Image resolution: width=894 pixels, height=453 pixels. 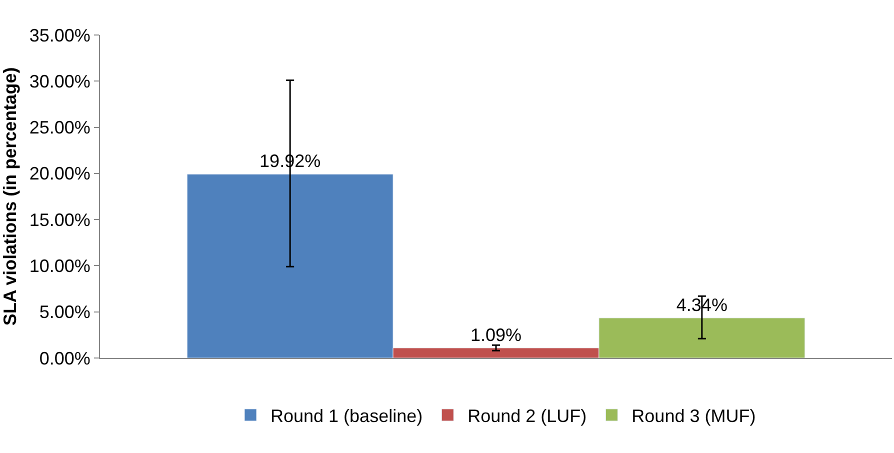 What do you see at coordinates (694, 416) in the screenshot?
I see `legend-label: Round 3 (MUF)` at bounding box center [694, 416].